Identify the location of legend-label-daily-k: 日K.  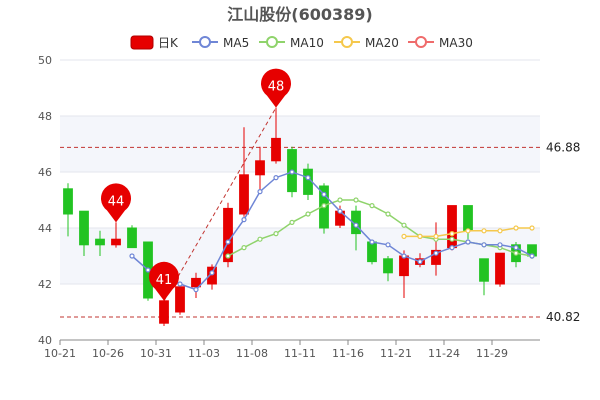
(168, 43).